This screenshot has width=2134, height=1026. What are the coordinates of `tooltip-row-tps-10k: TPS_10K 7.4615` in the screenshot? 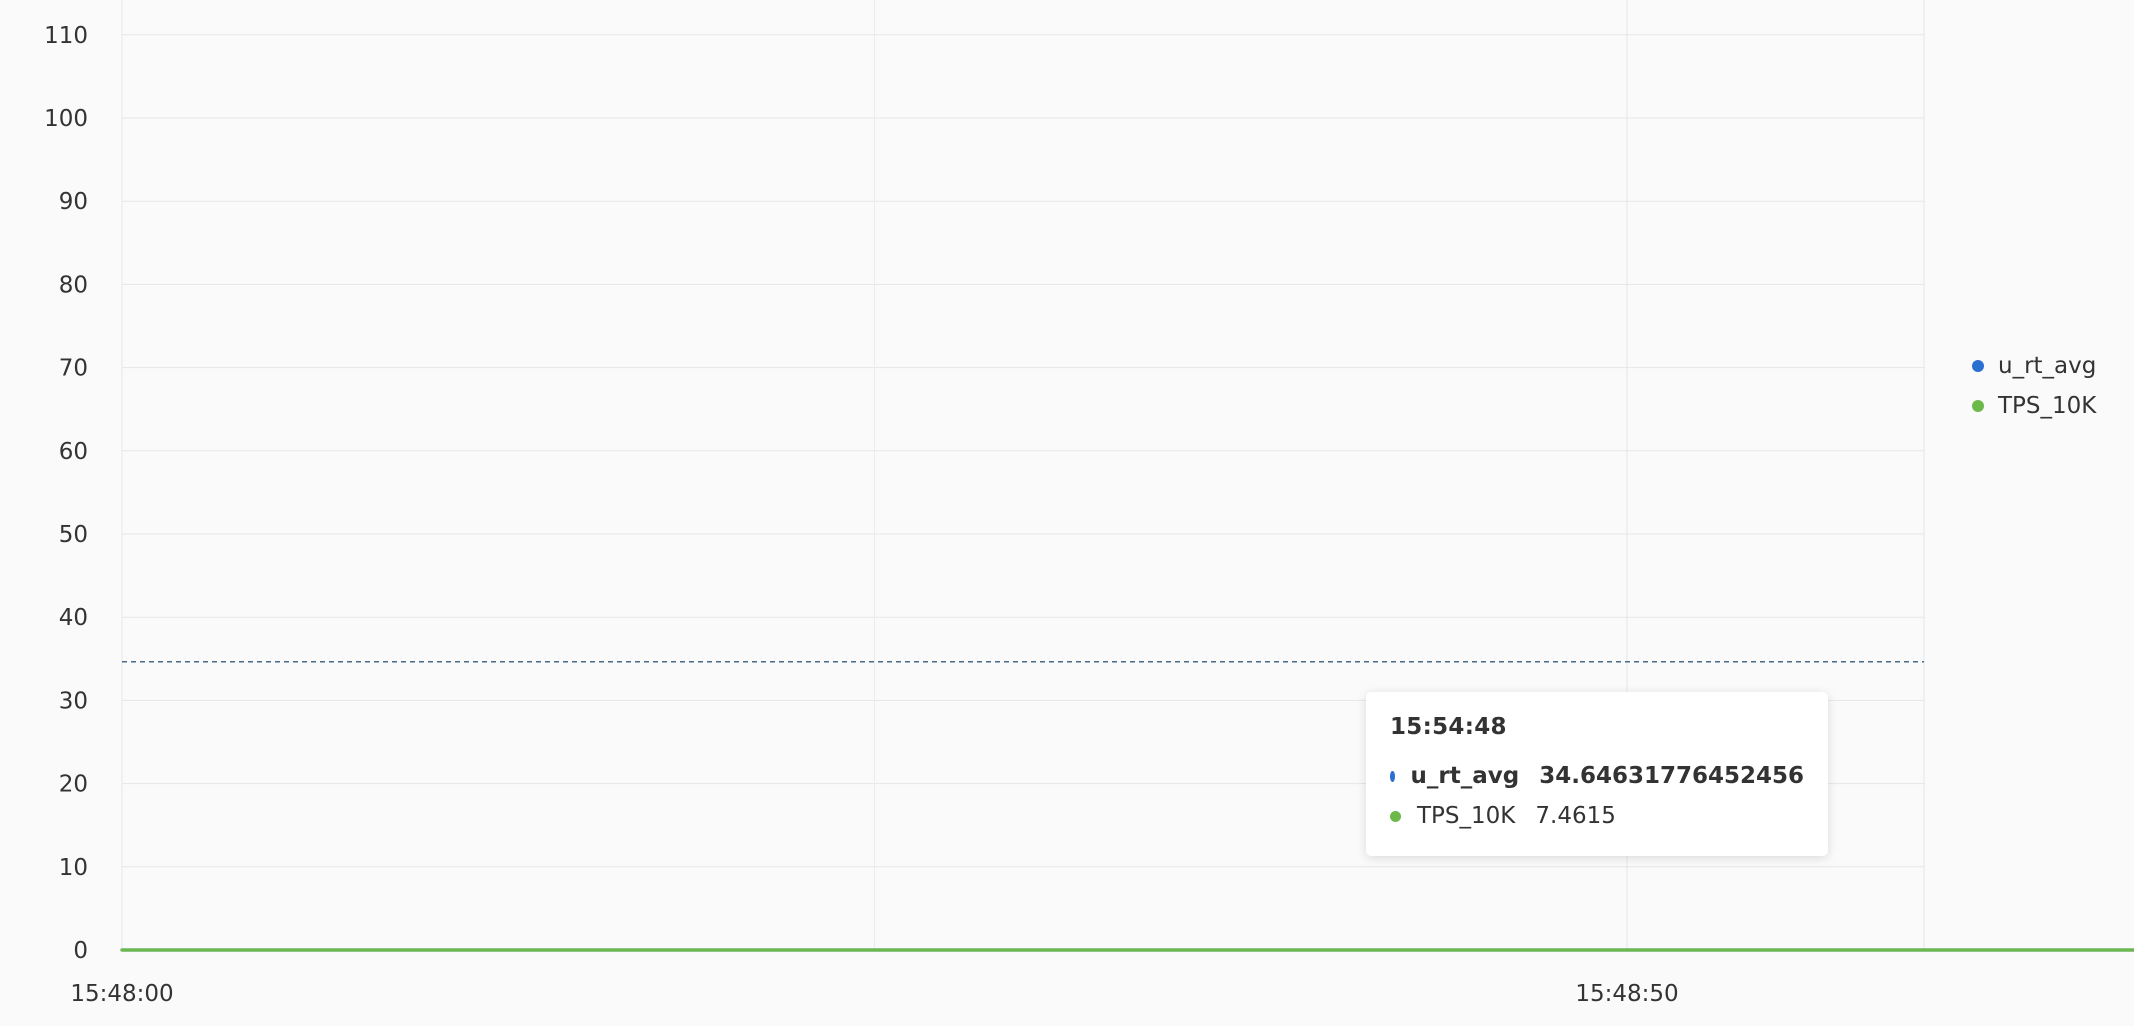 It's located at (1597, 816).